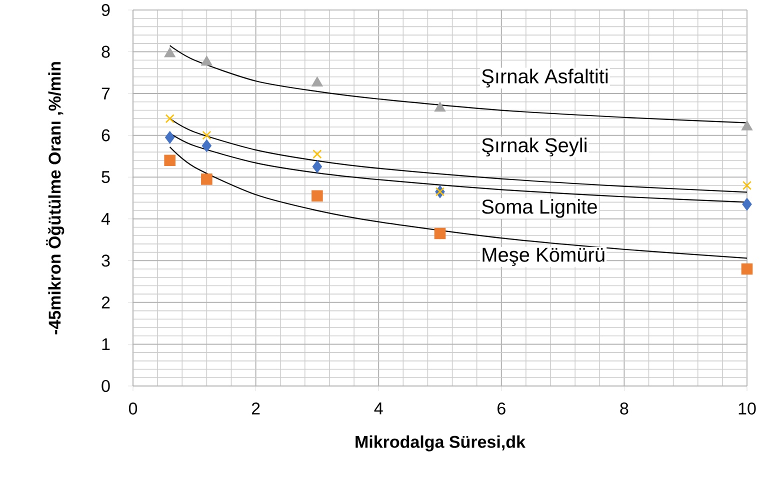 This screenshot has height=493, width=761. I want to click on y-tick-label: 7, so click(106, 94).